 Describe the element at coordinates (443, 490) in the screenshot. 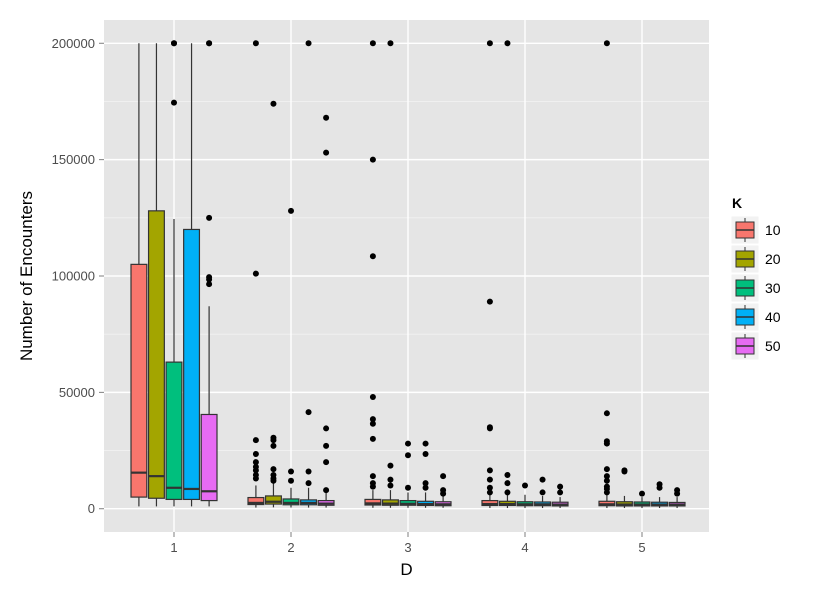

I see `boxplot-K50-D3` at that location.